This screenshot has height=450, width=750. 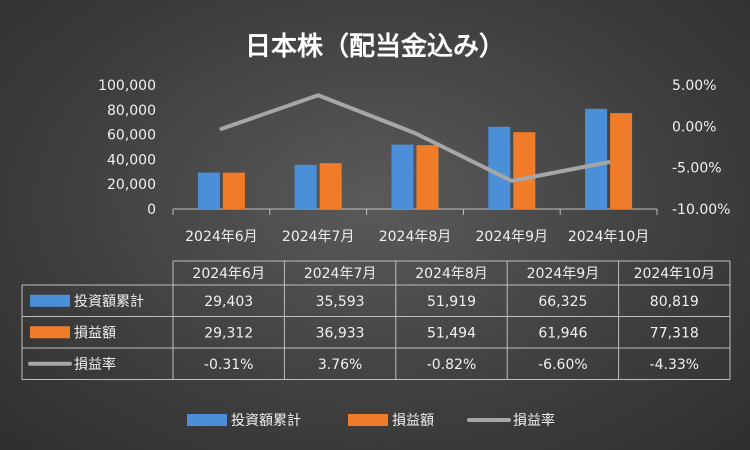 What do you see at coordinates (221, 237) in the screenshot?
I see `x-tick-label: 2024年6月` at bounding box center [221, 237].